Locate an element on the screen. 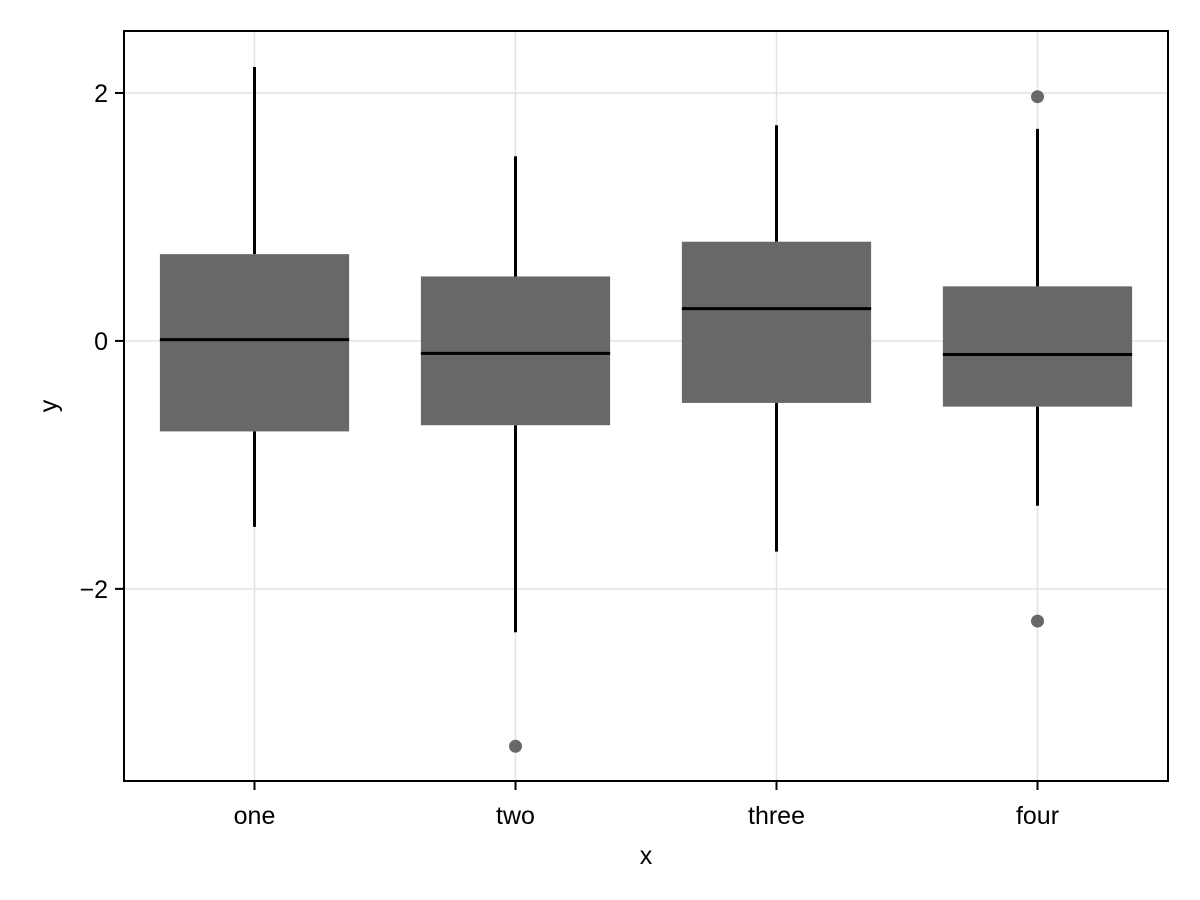 The image size is (1200, 900). y-tick-label: 0 is located at coordinates (101, 342).